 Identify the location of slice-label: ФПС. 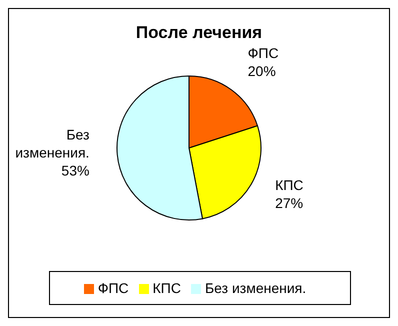
(263, 53).